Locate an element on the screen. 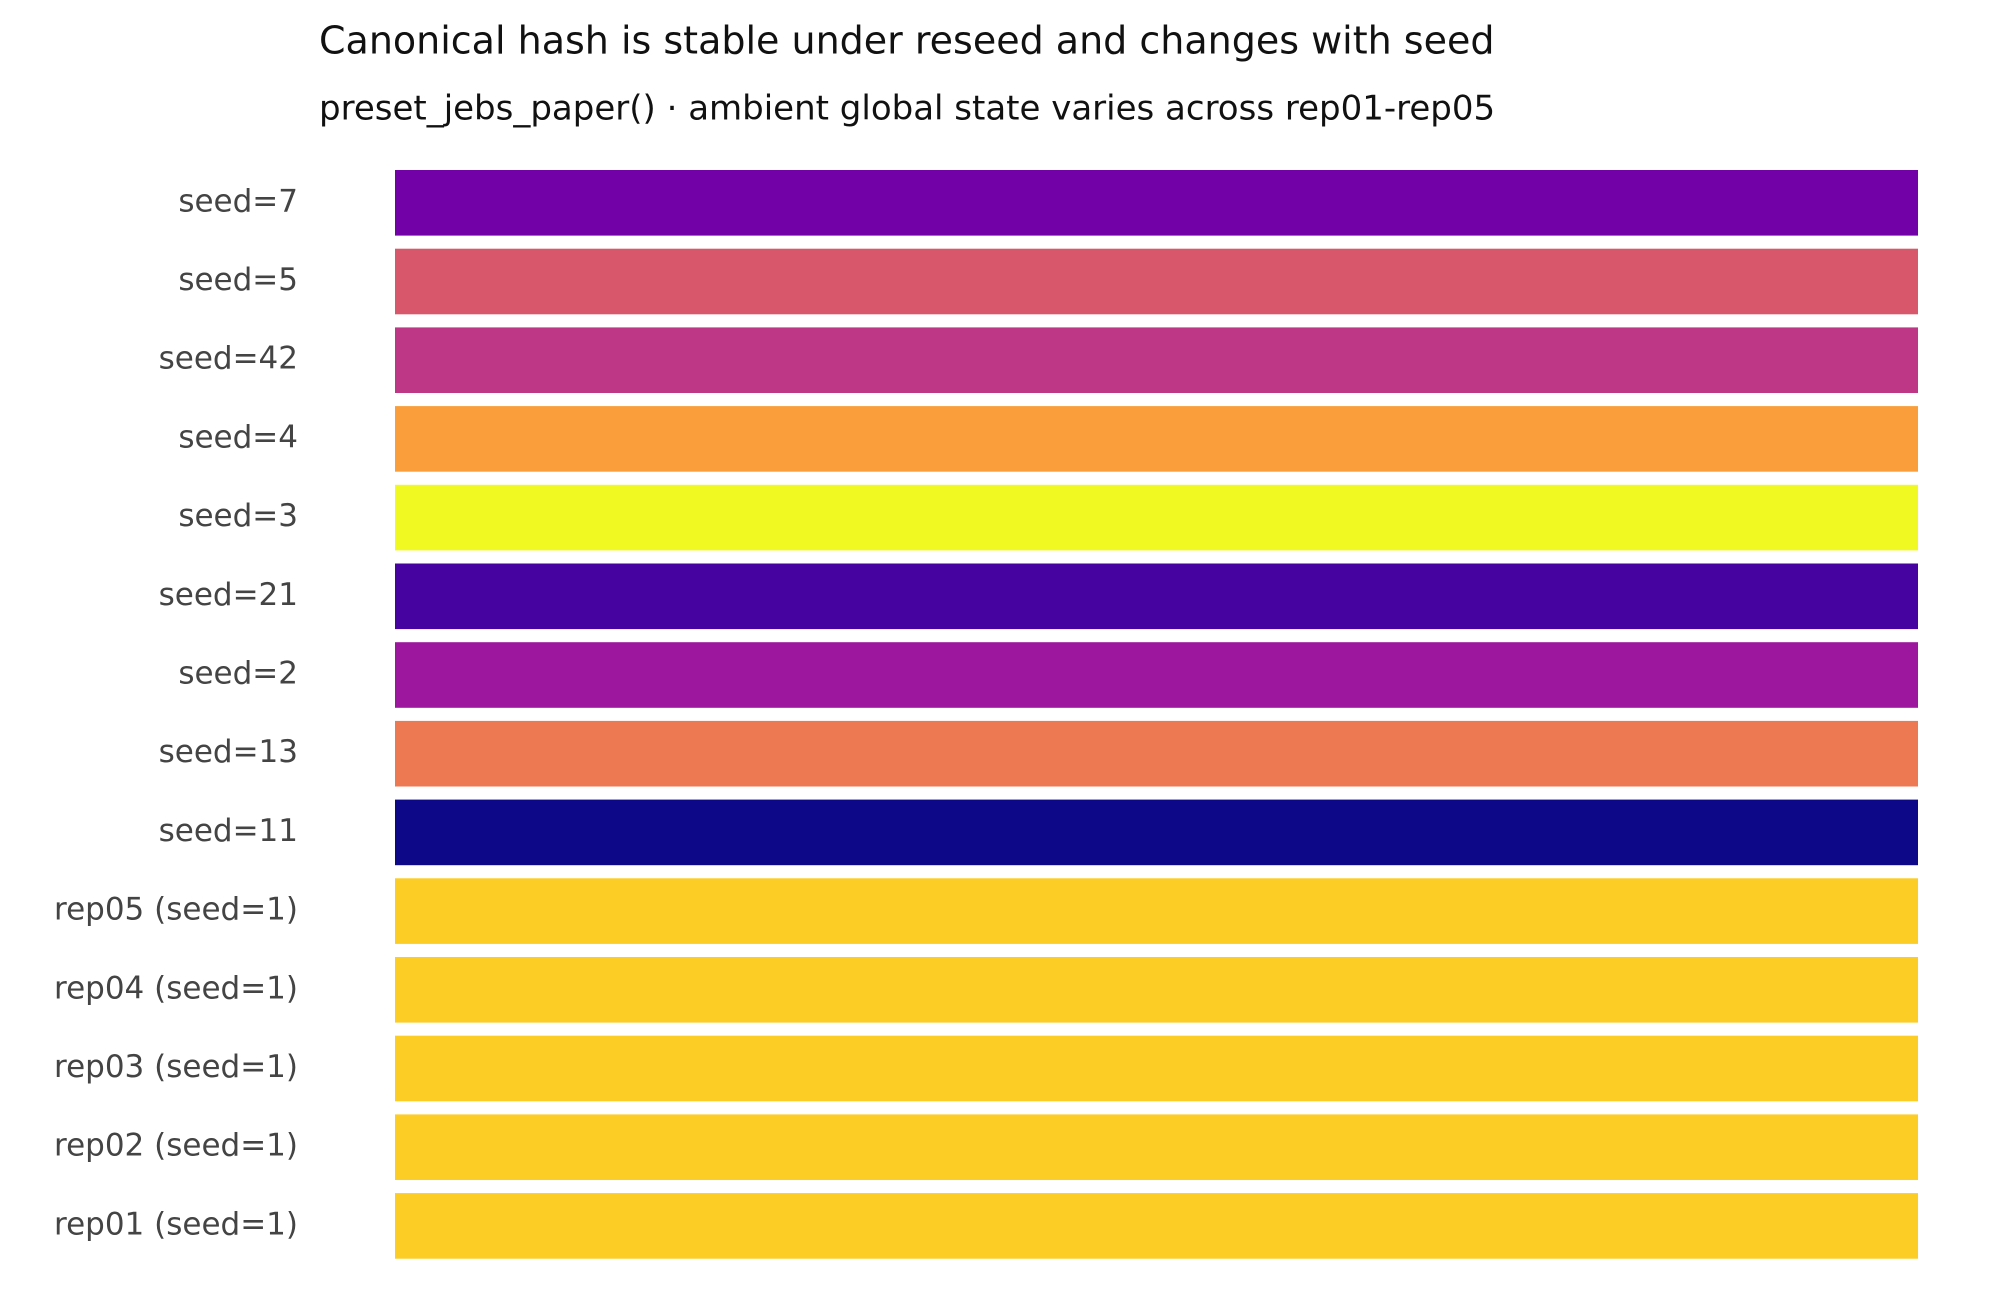 The image size is (2016, 1296). y-tick-label: seed=13 is located at coordinates (228, 752).